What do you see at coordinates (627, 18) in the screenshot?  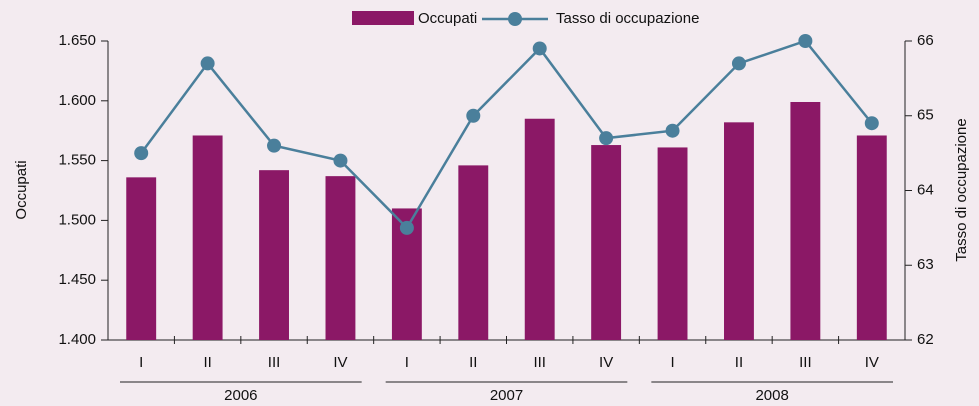 I see `legend-label: Tasso di occupazione` at bounding box center [627, 18].